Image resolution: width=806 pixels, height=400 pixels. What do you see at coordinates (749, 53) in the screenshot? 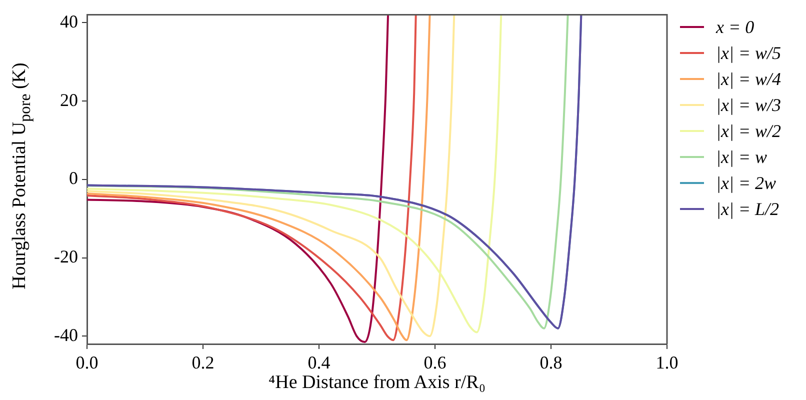
I see `legend-label: |x| = w/5` at bounding box center [749, 53].